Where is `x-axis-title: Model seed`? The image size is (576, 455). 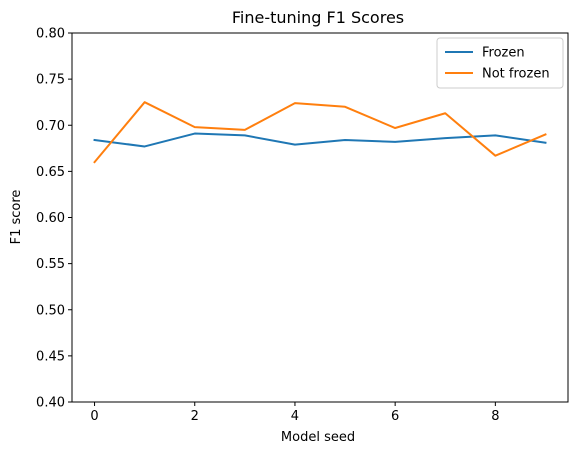
x-axis-title: Model seed is located at coordinates (318, 437).